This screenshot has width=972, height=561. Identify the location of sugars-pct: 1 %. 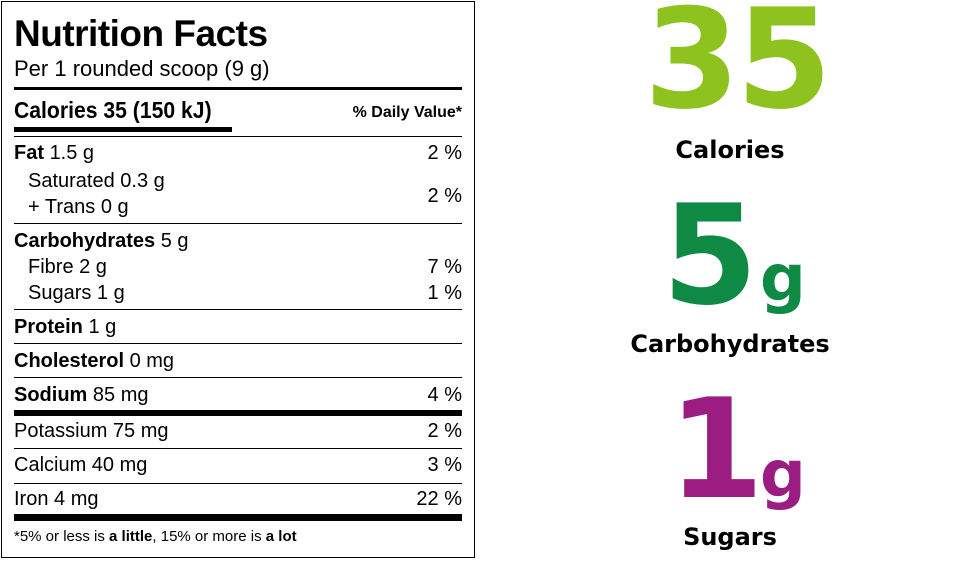
(444, 293).